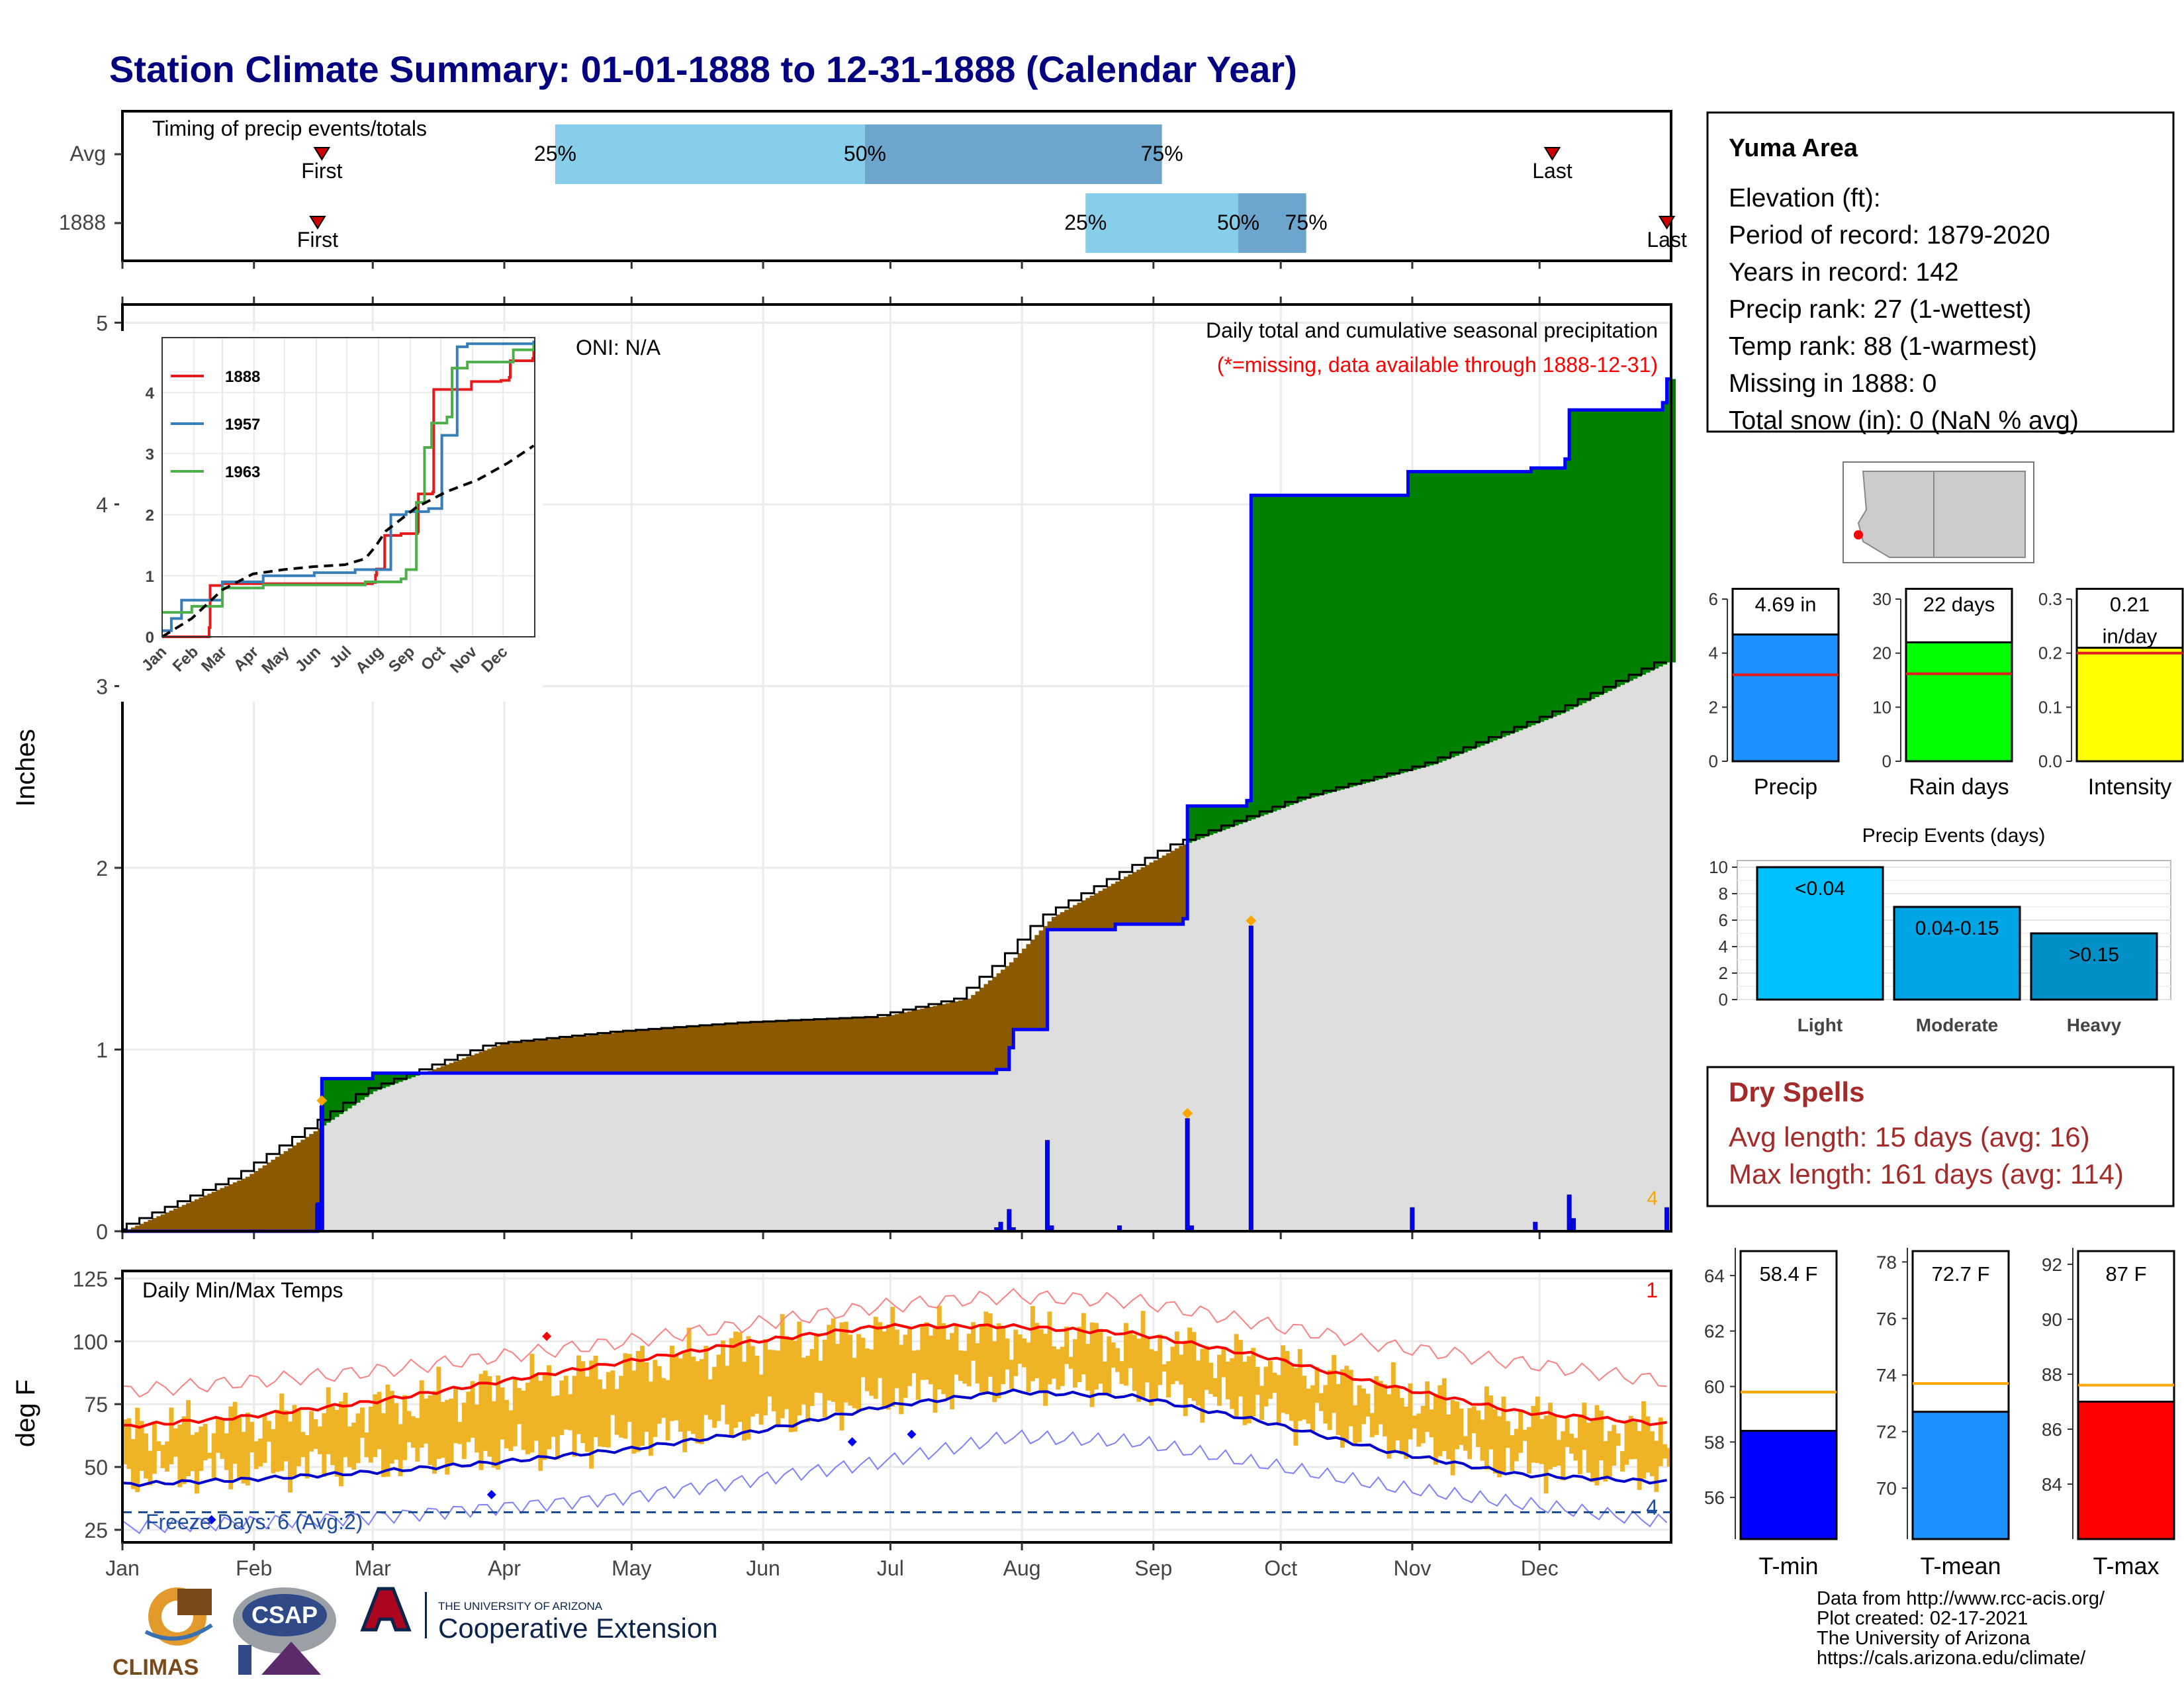  What do you see at coordinates (1715, 1442) in the screenshot?
I see `tbar-tick-label: 58` at bounding box center [1715, 1442].